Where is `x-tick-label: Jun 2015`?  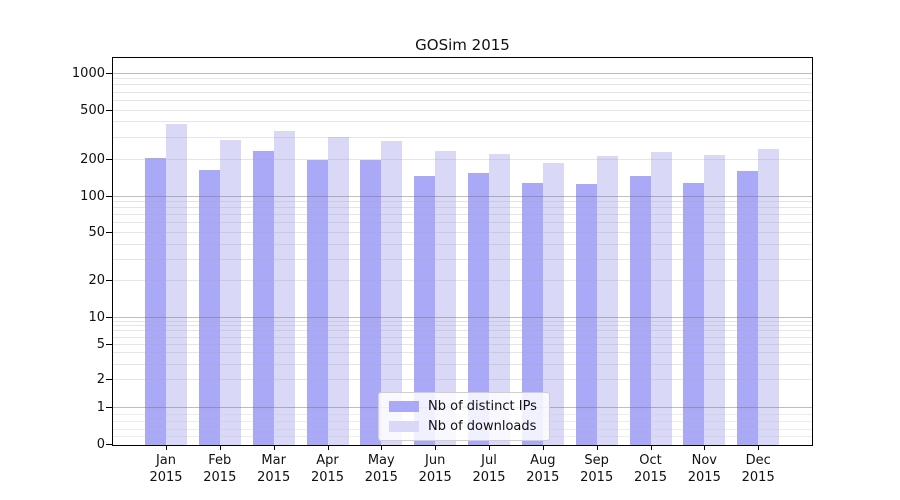
x-tick-label: Jun 2015 is located at coordinates (435, 469).